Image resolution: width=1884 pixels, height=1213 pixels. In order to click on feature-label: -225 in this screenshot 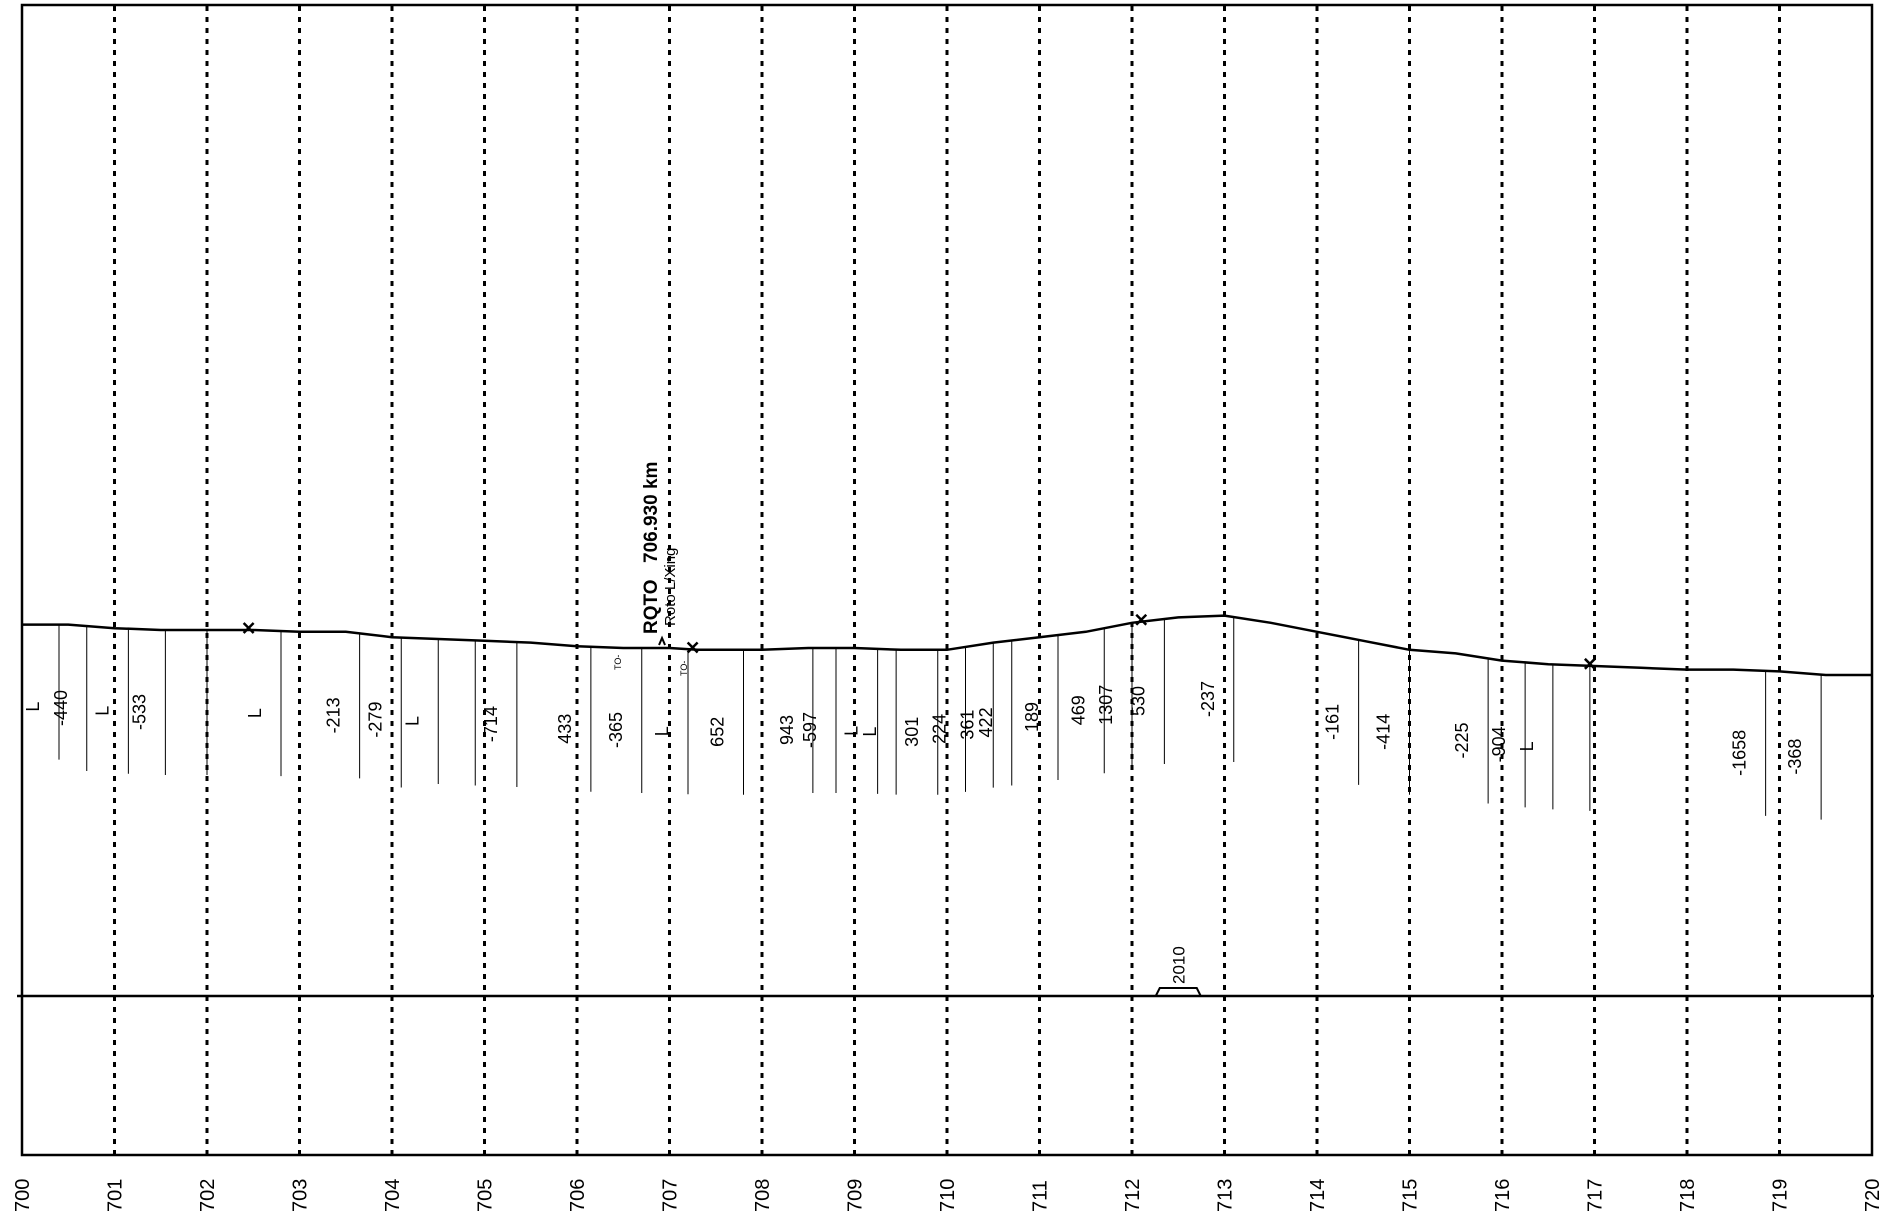, I will do `click(1462, 740)`.